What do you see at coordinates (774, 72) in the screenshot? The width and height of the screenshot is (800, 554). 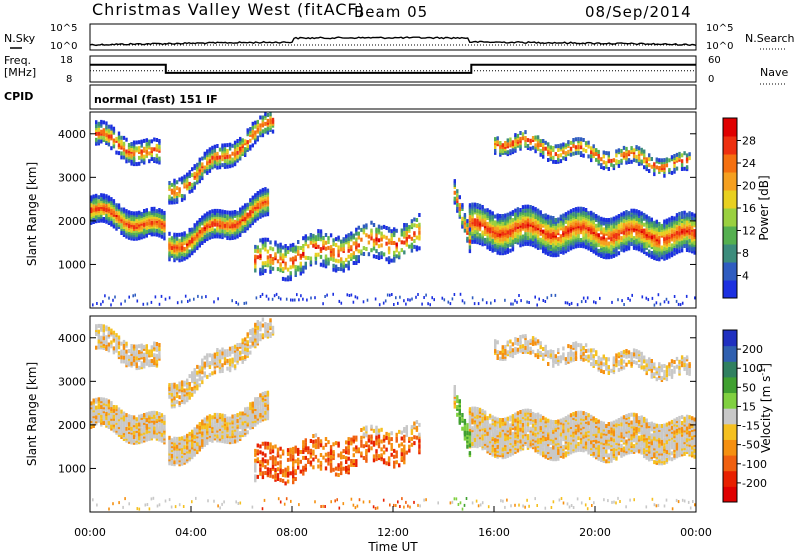 I see `nave-label: Nave` at bounding box center [774, 72].